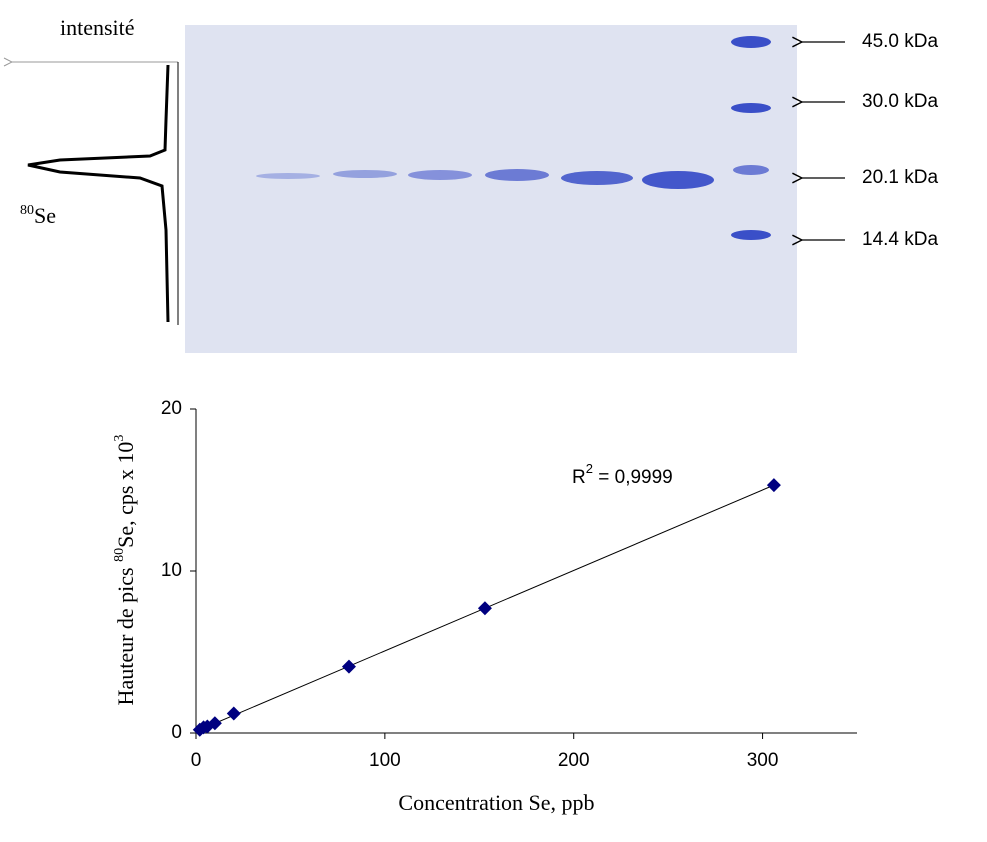 Image resolution: width=987 pixels, height=842 pixels. What do you see at coordinates (45, 215) in the screenshot?
I see `isotope: Se` at bounding box center [45, 215].